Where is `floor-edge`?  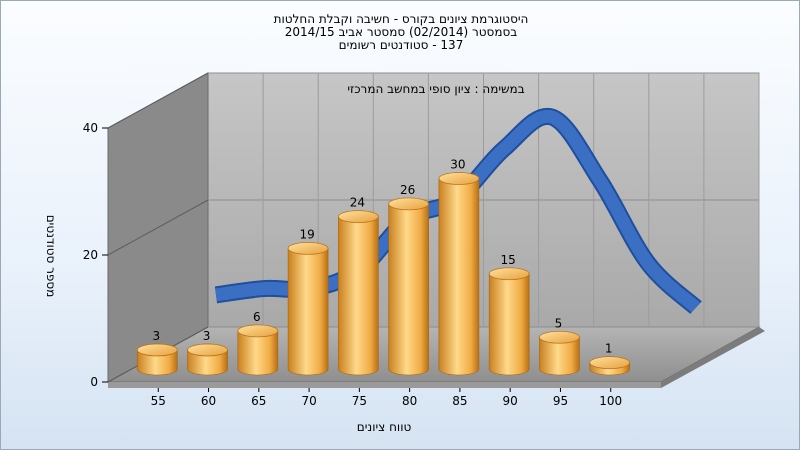 floor-edge is located at coordinates (713, 357).